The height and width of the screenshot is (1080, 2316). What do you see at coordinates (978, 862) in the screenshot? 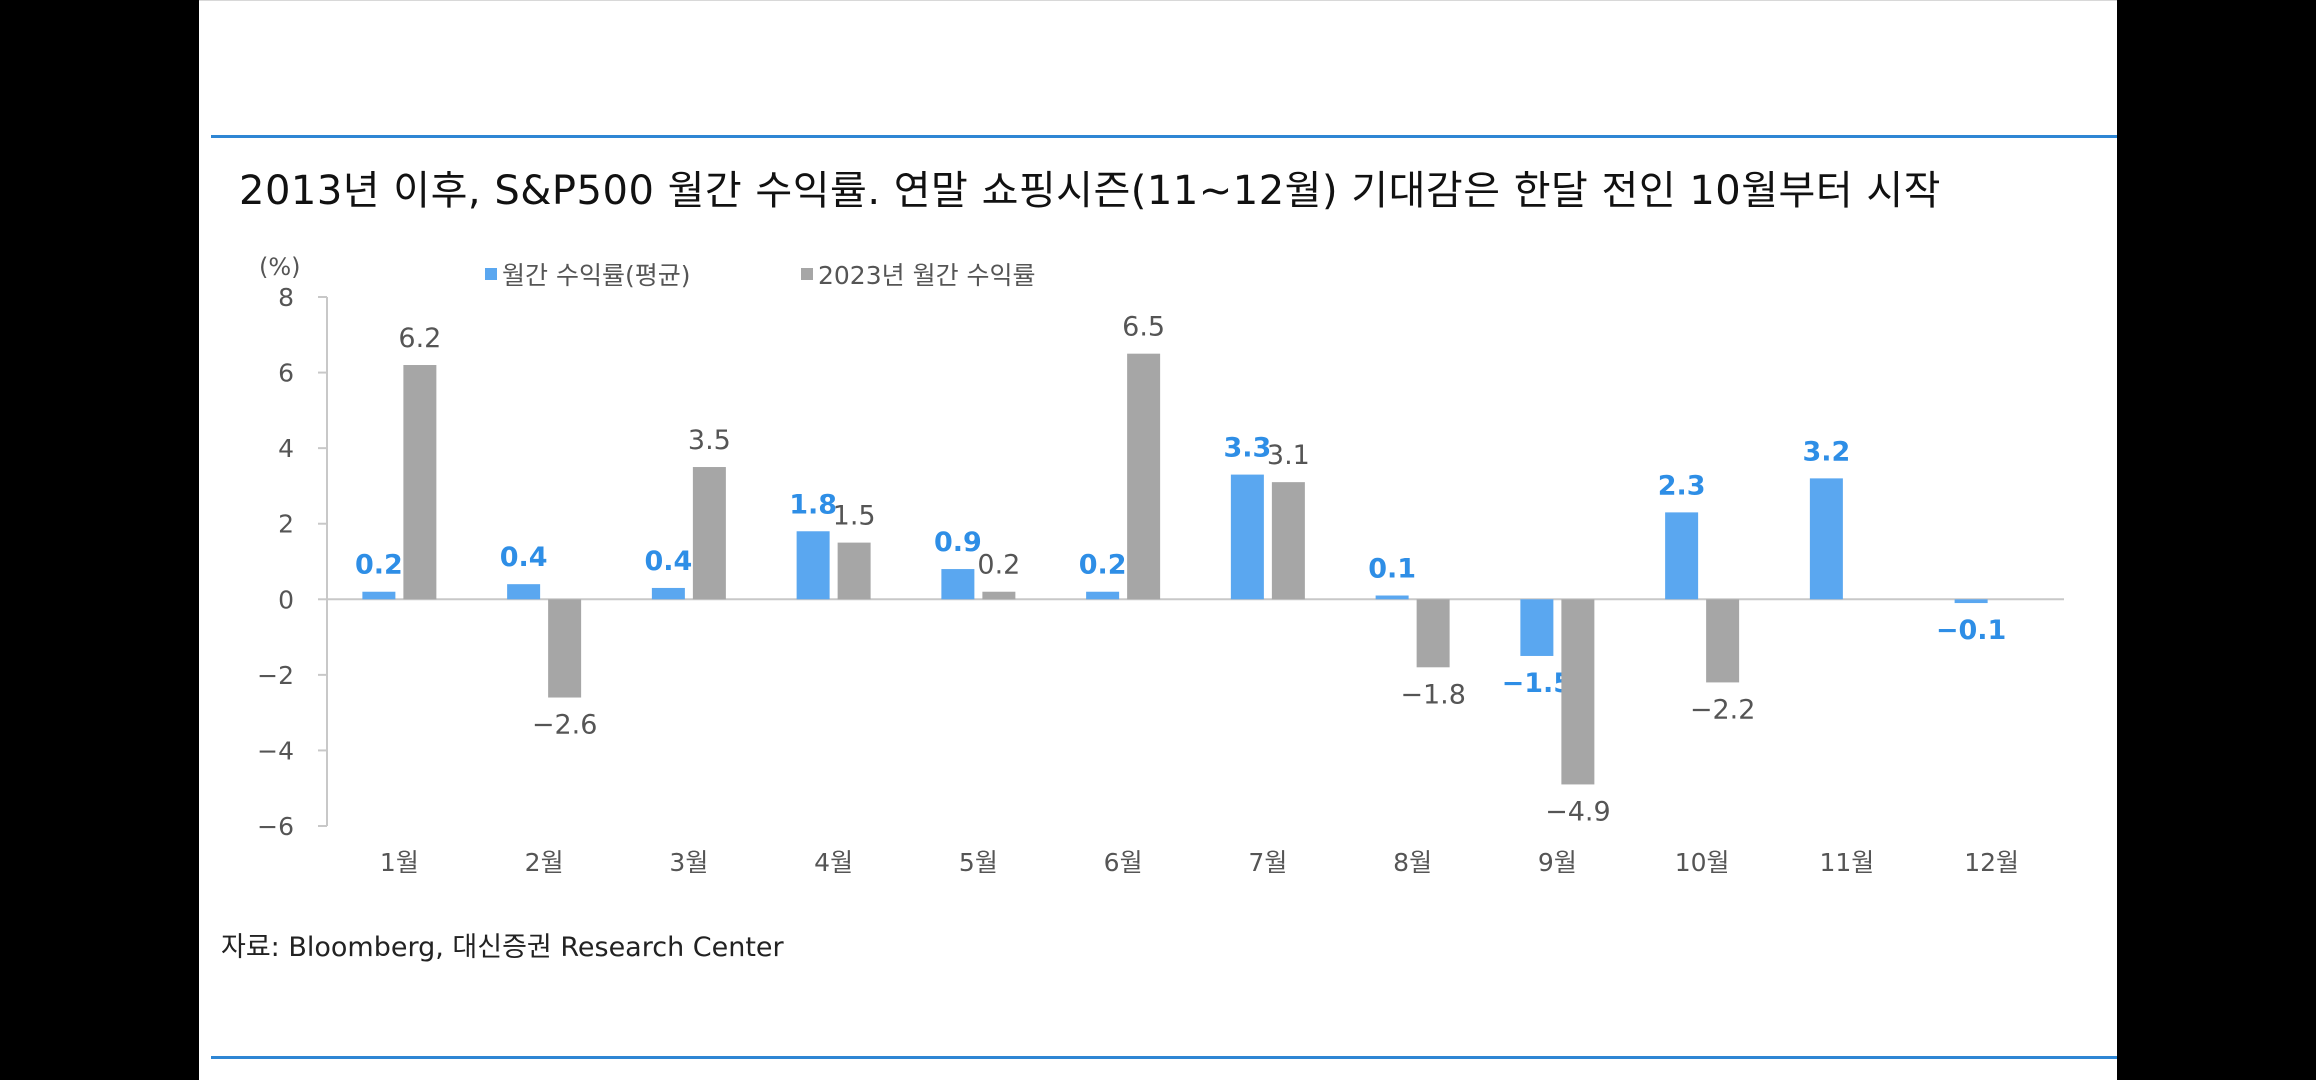
I see `x-tick-label: 5월` at bounding box center [978, 862].